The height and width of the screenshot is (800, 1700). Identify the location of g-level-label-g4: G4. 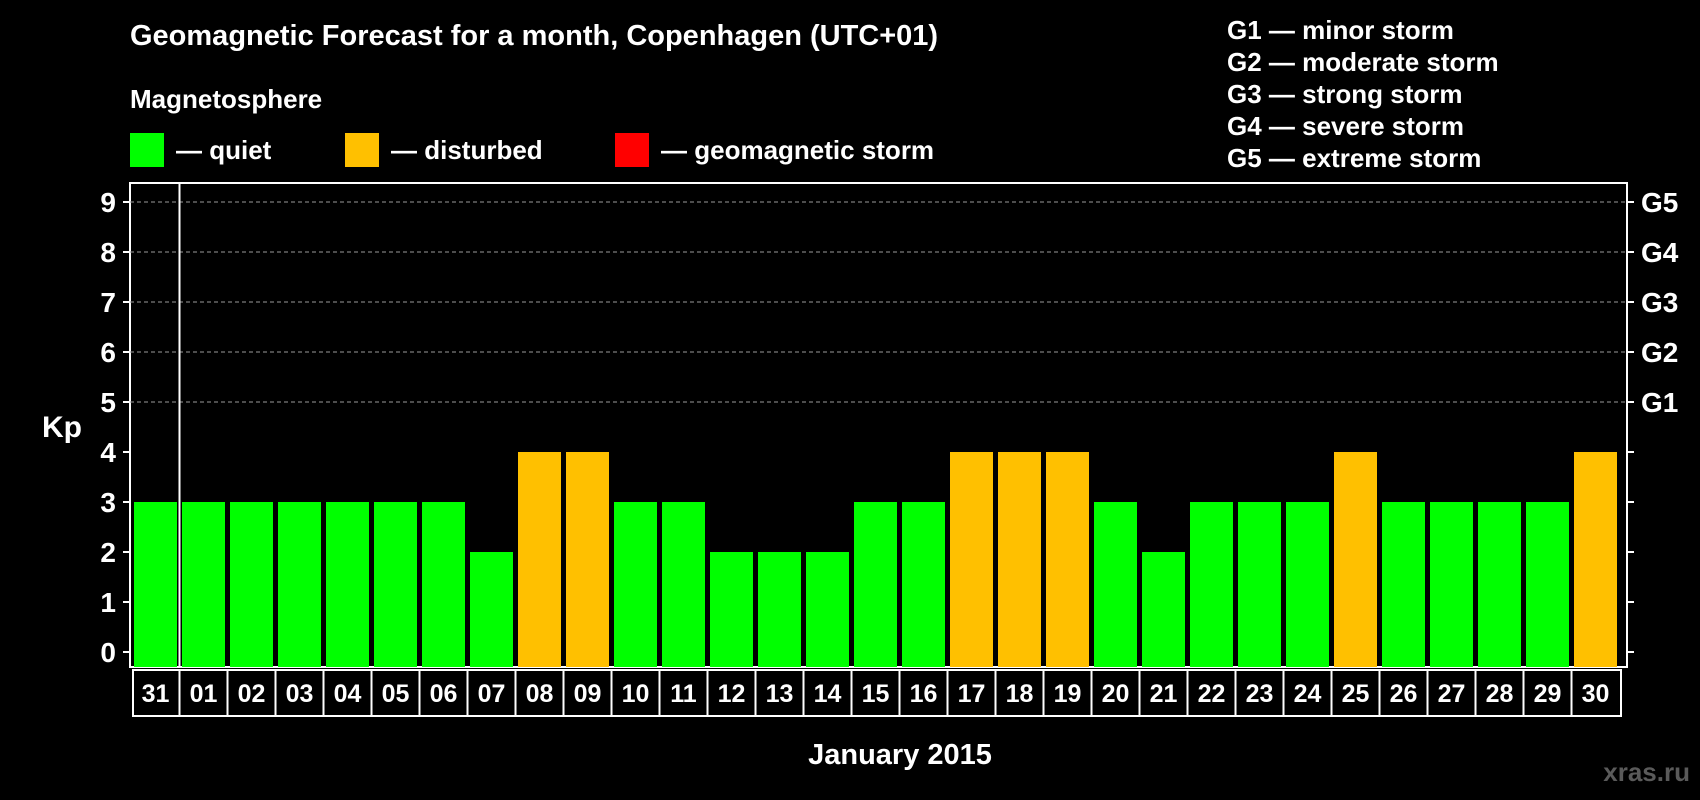
(1660, 252).